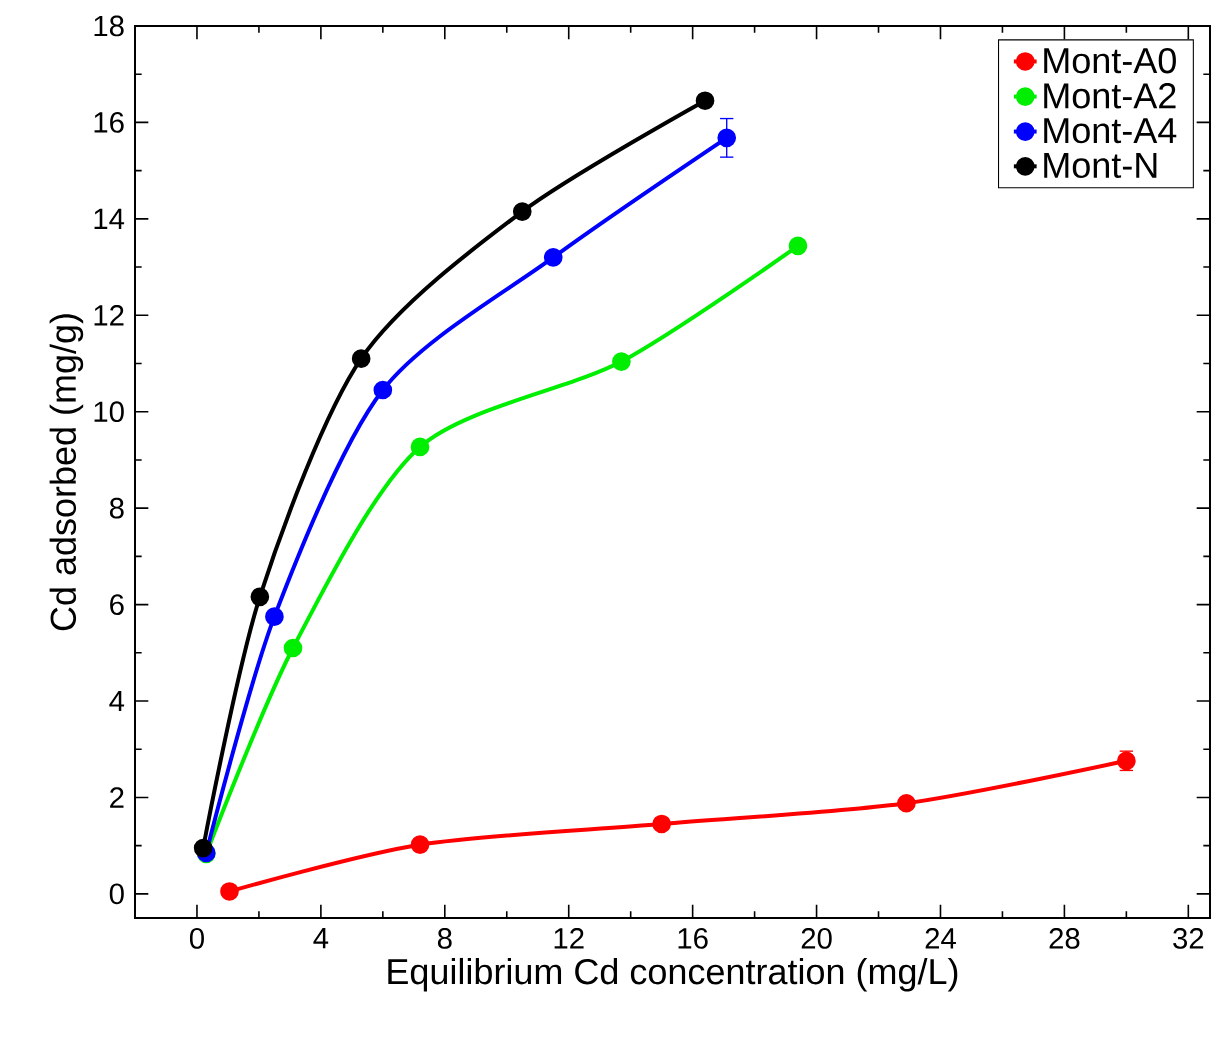 This screenshot has height=1055, width=1222. Describe the element at coordinates (1064, 938) in the screenshot. I see `x-tick-label: 28` at that location.